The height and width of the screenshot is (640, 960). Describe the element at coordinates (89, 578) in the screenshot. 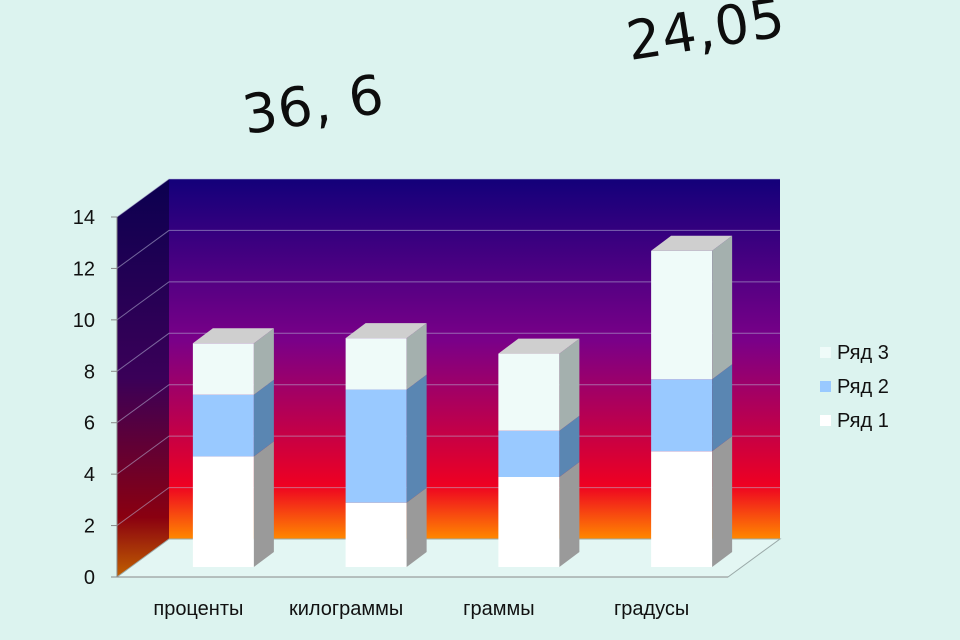

I see `y-tick-label: 0` at that location.